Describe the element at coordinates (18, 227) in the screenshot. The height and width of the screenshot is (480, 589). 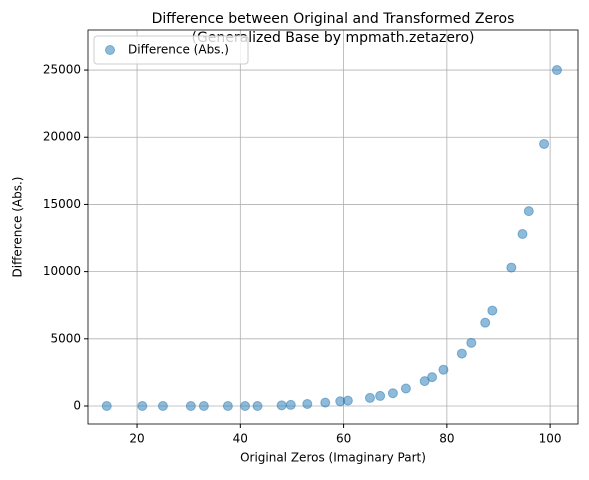
I see `y-axis-label: Difference (Abs.)` at that location.